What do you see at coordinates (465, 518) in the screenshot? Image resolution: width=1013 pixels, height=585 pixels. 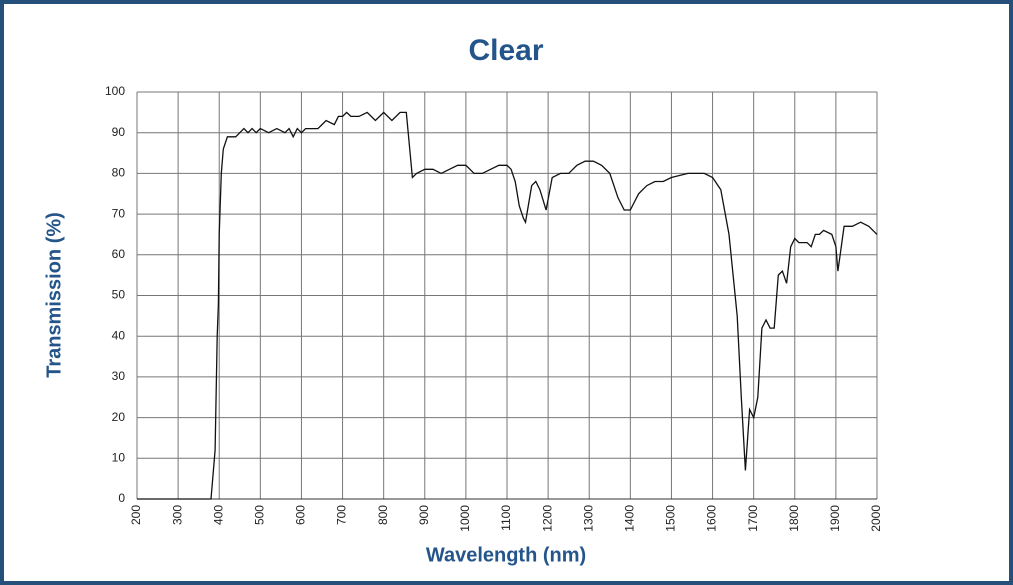 I see `x-tick-label: 1000` at bounding box center [465, 518].